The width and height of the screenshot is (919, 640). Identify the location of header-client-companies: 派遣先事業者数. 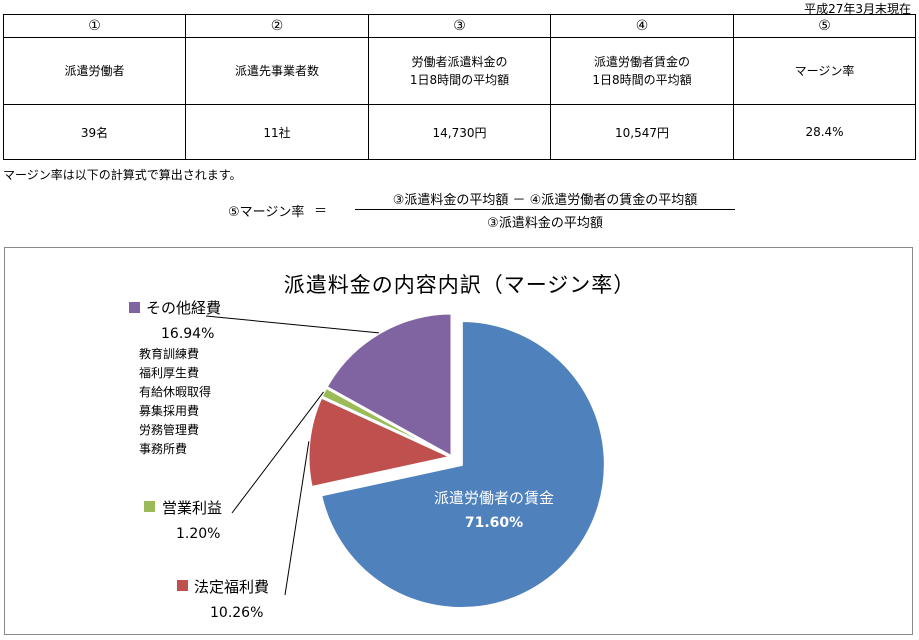
(277, 71).